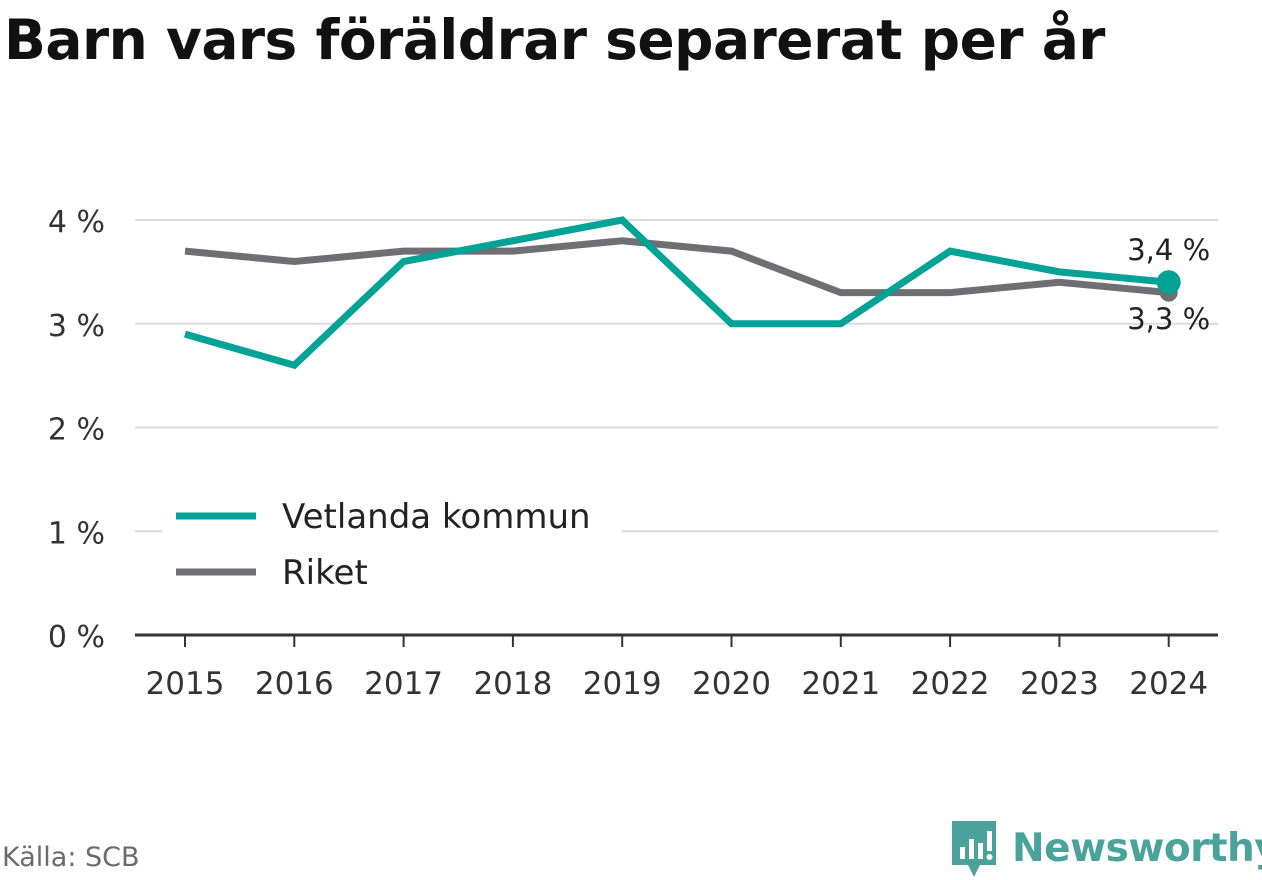 The width and height of the screenshot is (1262, 880). I want to click on x-tick-label: 2020, so click(731, 684).